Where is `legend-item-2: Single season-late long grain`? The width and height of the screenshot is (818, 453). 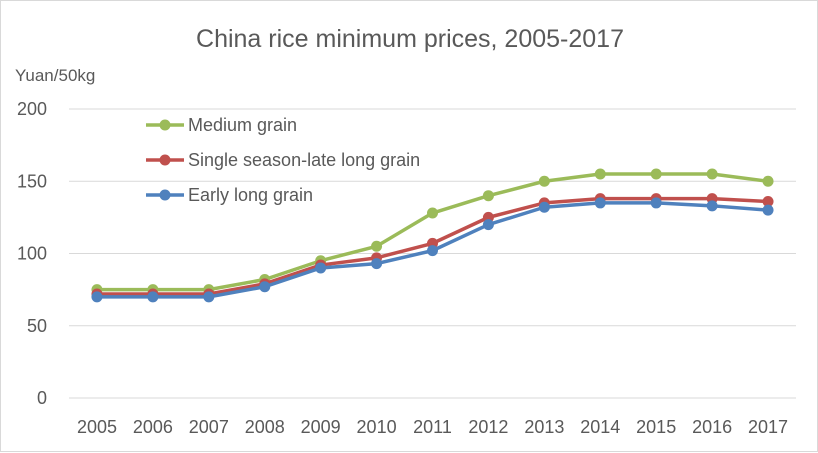 legend-item-2: Single season-late long grain is located at coordinates (283, 160).